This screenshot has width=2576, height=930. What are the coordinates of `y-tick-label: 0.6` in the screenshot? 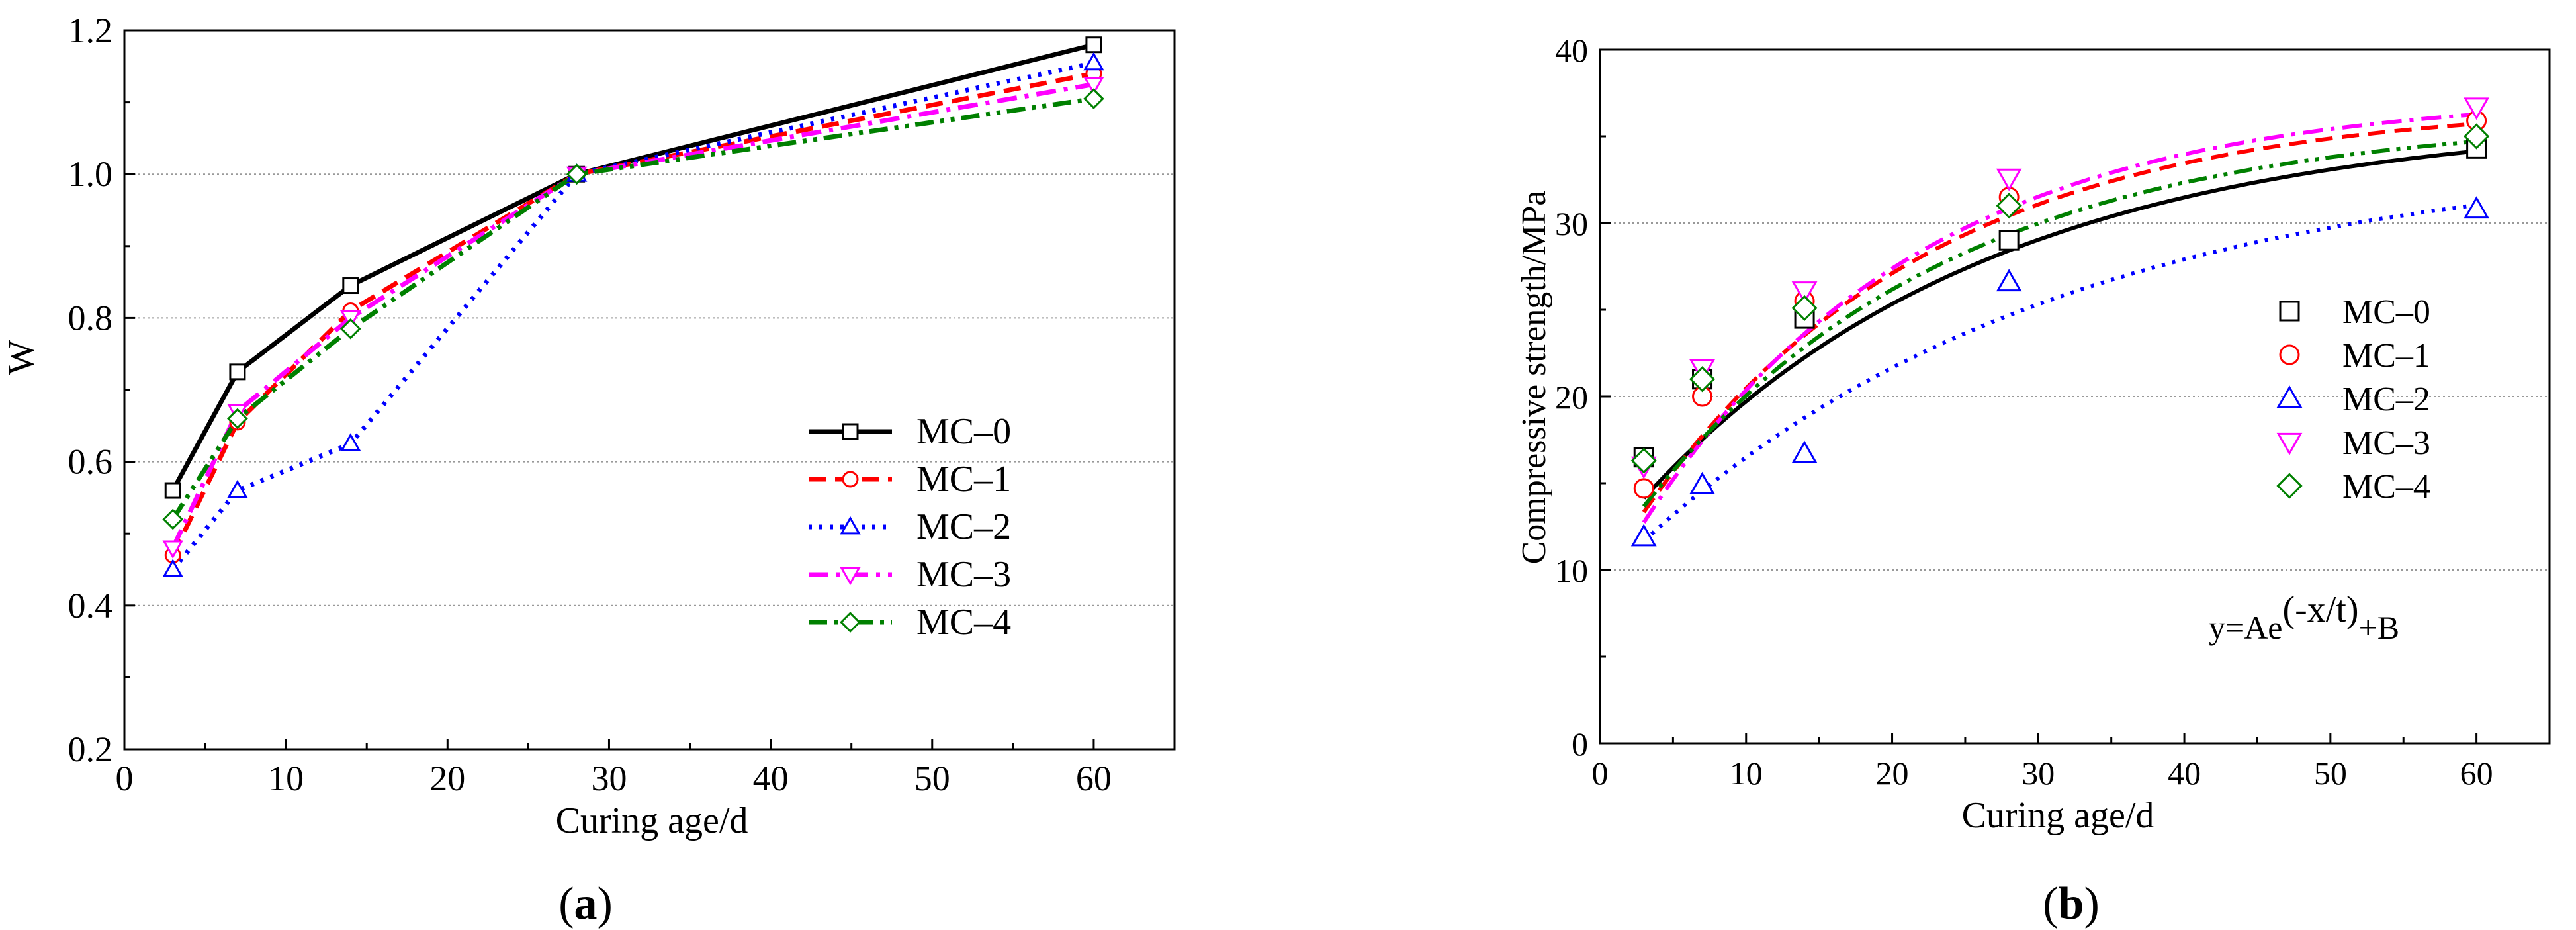 It's located at (90, 462).